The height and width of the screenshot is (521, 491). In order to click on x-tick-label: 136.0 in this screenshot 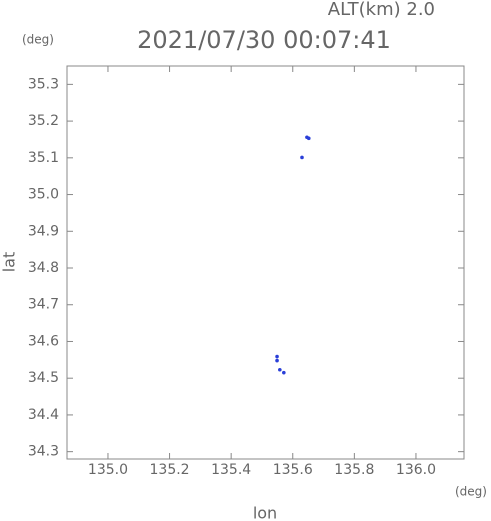, I will do `click(416, 470)`.